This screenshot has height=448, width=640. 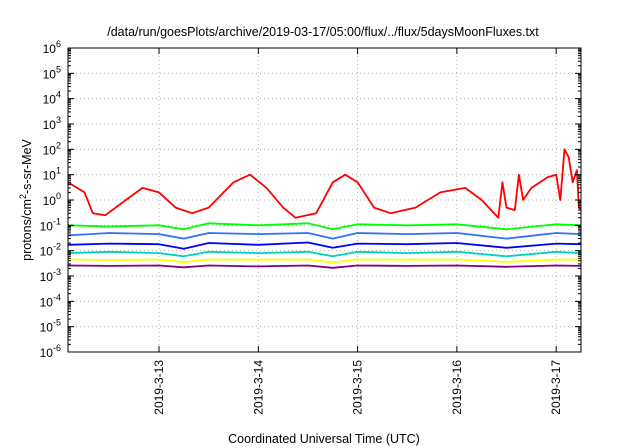 I want to click on y-tick-label: 10², so click(x=52, y=148).